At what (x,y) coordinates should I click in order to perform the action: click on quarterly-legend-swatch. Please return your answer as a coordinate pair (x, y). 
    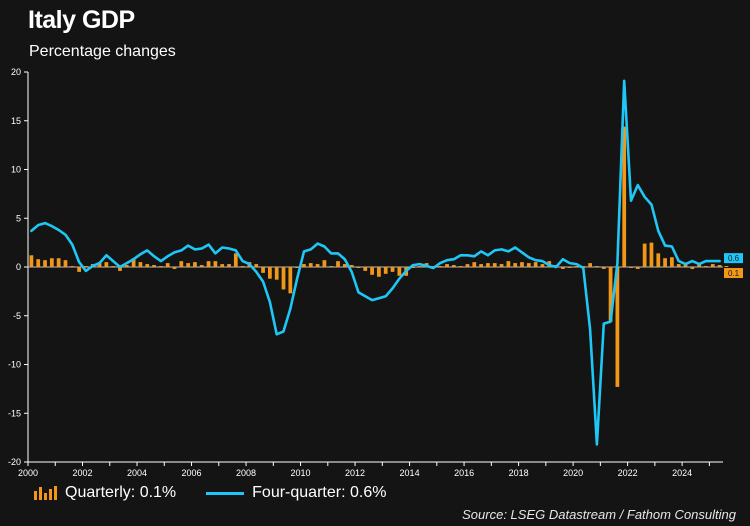
    Looking at the image, I should click on (45, 493).